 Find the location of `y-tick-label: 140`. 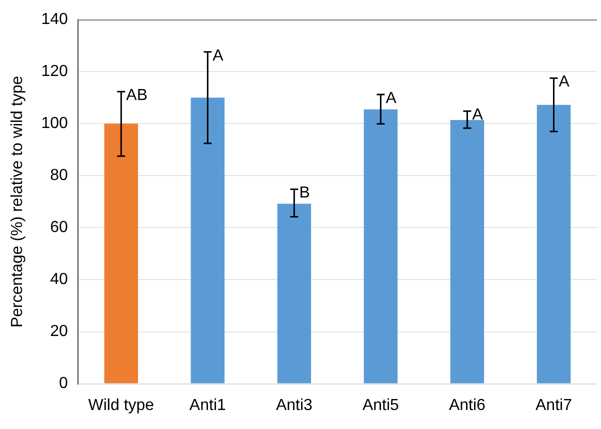

y-tick-label: 140 is located at coordinates (54, 19).